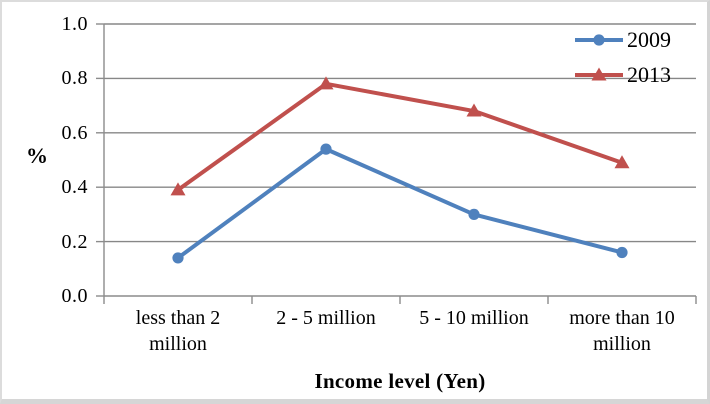 The height and width of the screenshot is (404, 710). What do you see at coordinates (474, 318) in the screenshot?
I see `x-category-label: 5 - 10 million` at bounding box center [474, 318].